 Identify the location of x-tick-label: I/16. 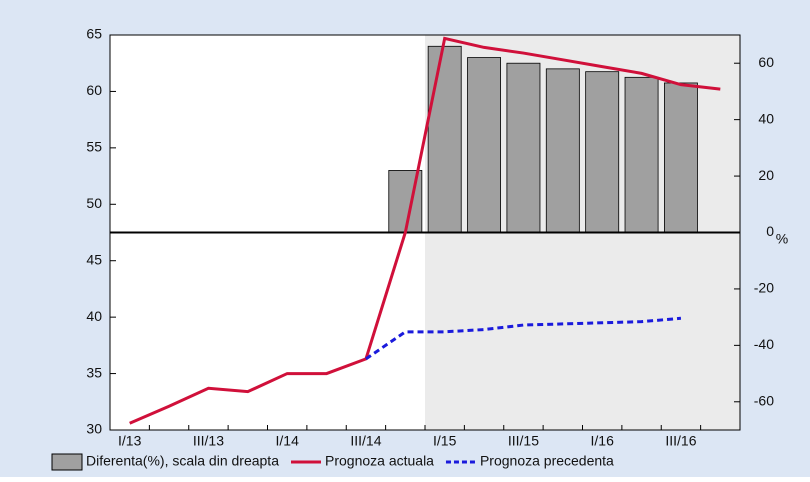
(603, 441).